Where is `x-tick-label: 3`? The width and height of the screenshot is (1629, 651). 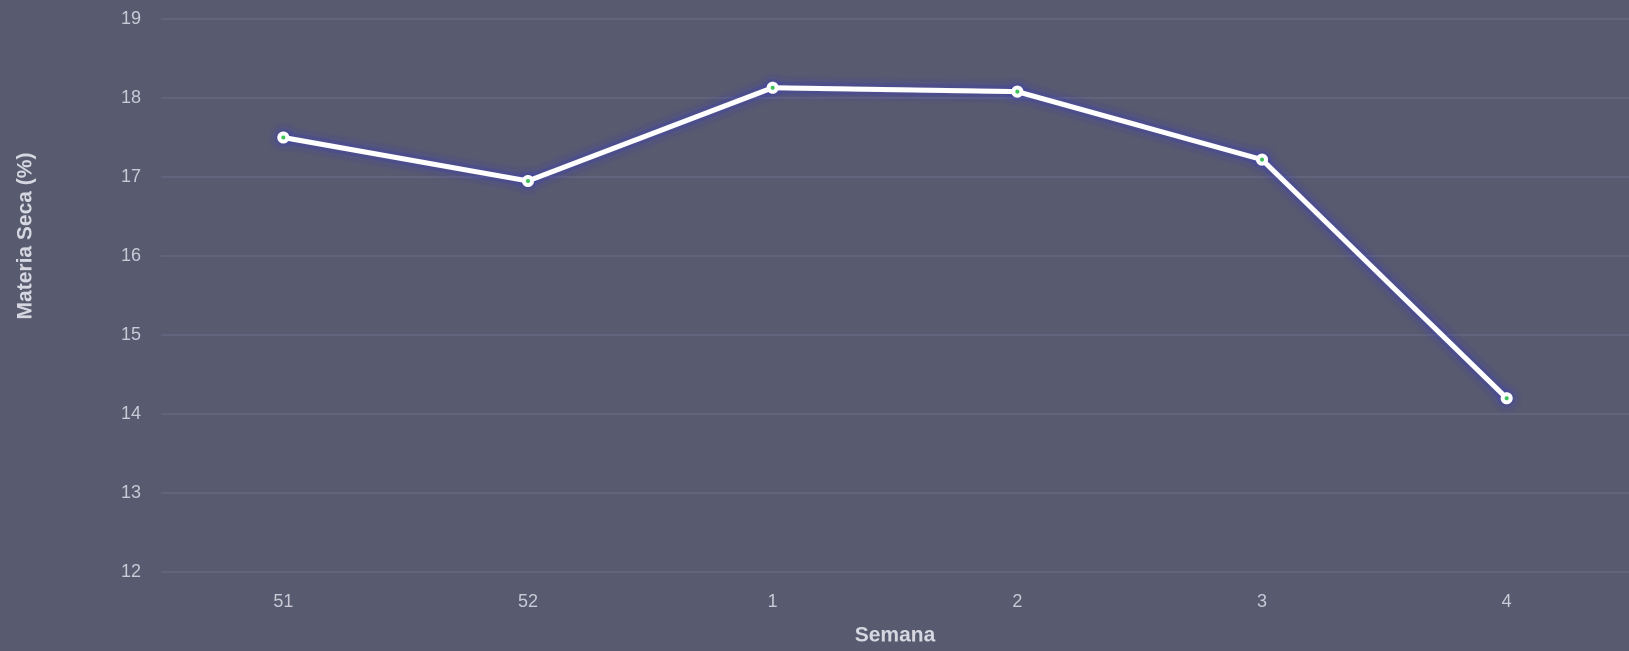 x-tick-label: 3 is located at coordinates (1262, 601).